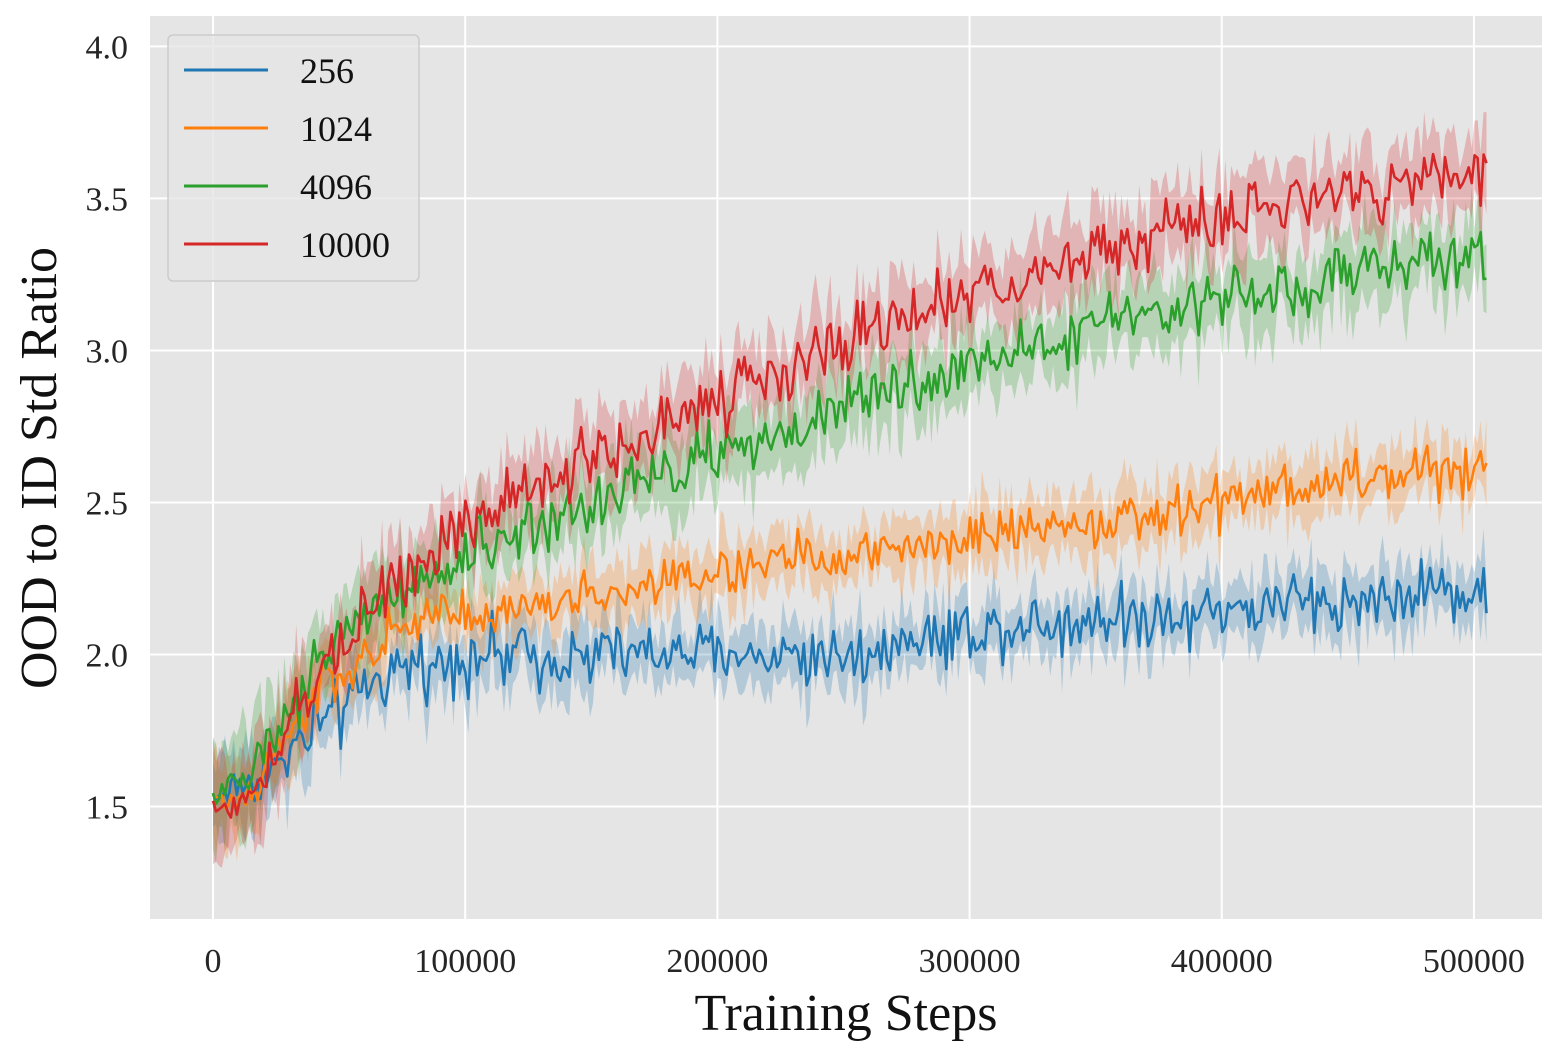 This screenshot has width=1558, height=1056. What do you see at coordinates (1474, 961) in the screenshot?
I see `x-tick-label: 500000` at bounding box center [1474, 961].